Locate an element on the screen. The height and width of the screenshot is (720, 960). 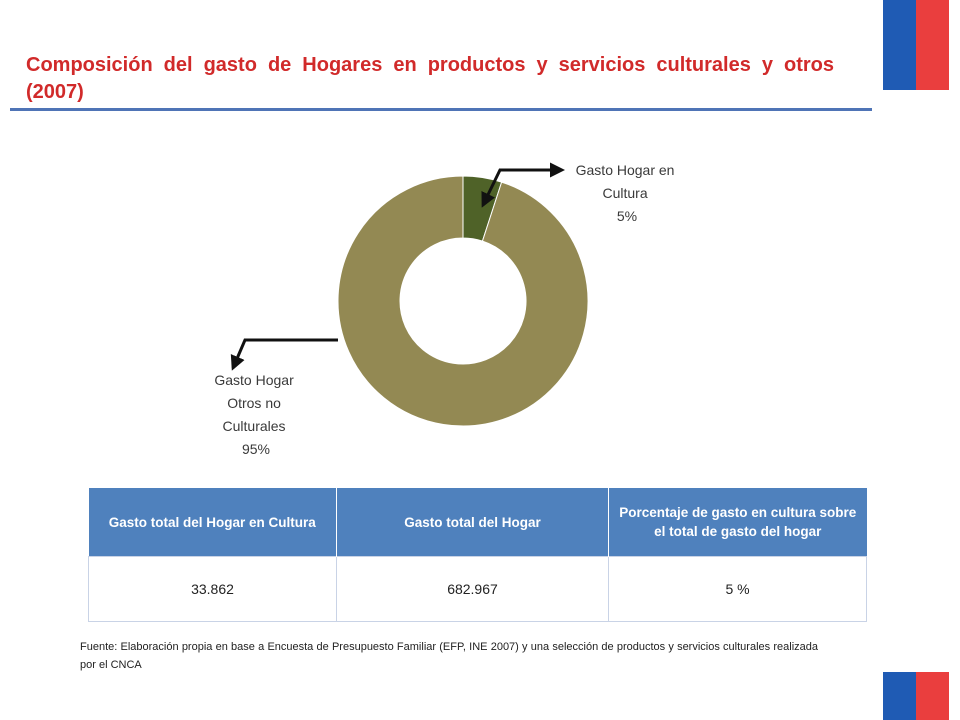
flag-decoration-top is located at coordinates (916, 45).